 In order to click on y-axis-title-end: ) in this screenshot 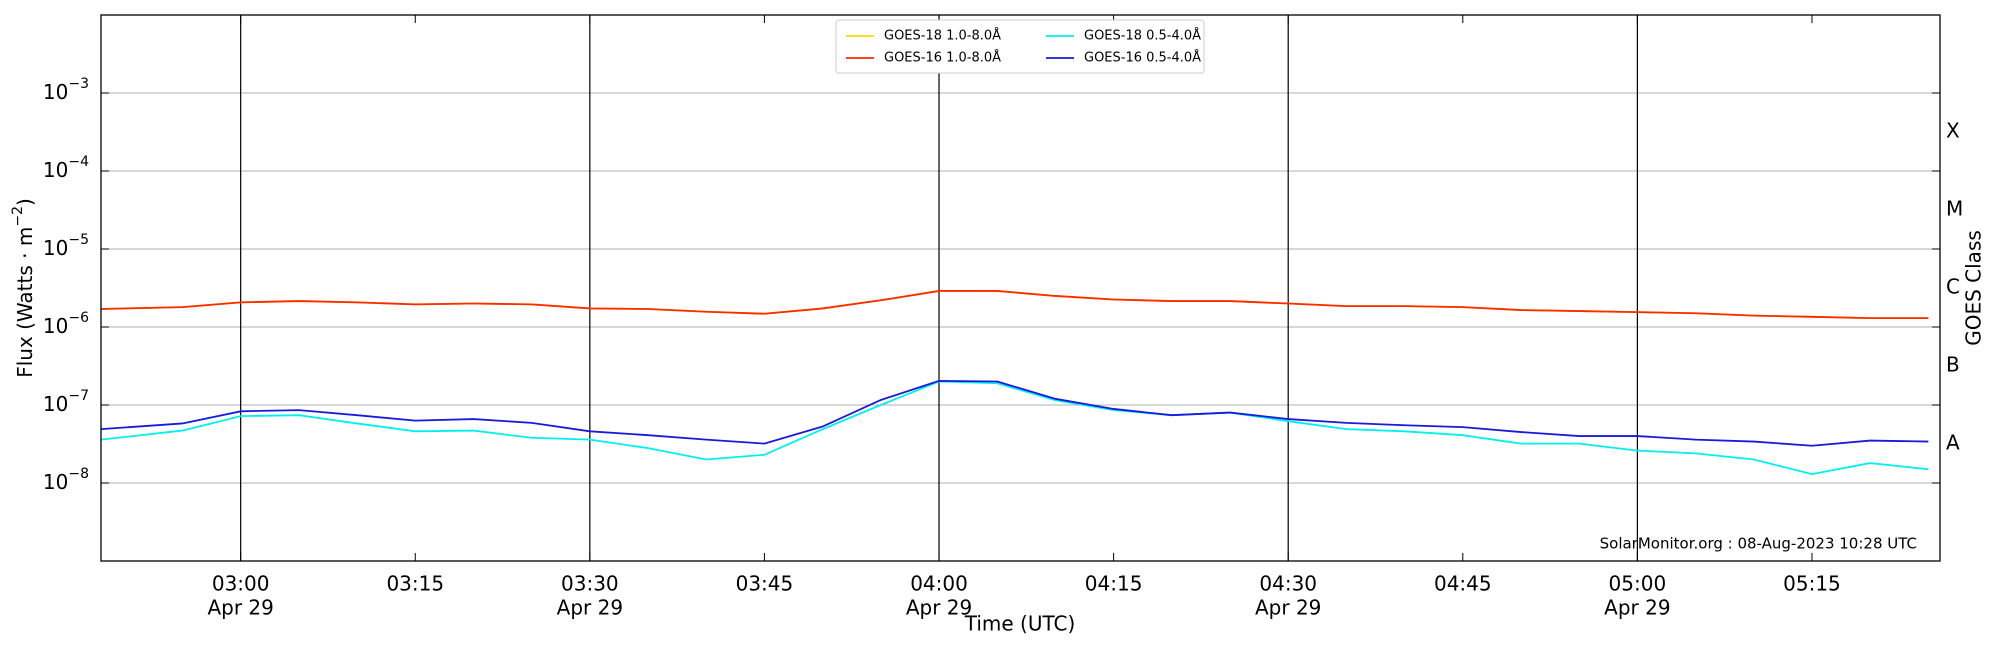, I will do `click(25, 202)`.